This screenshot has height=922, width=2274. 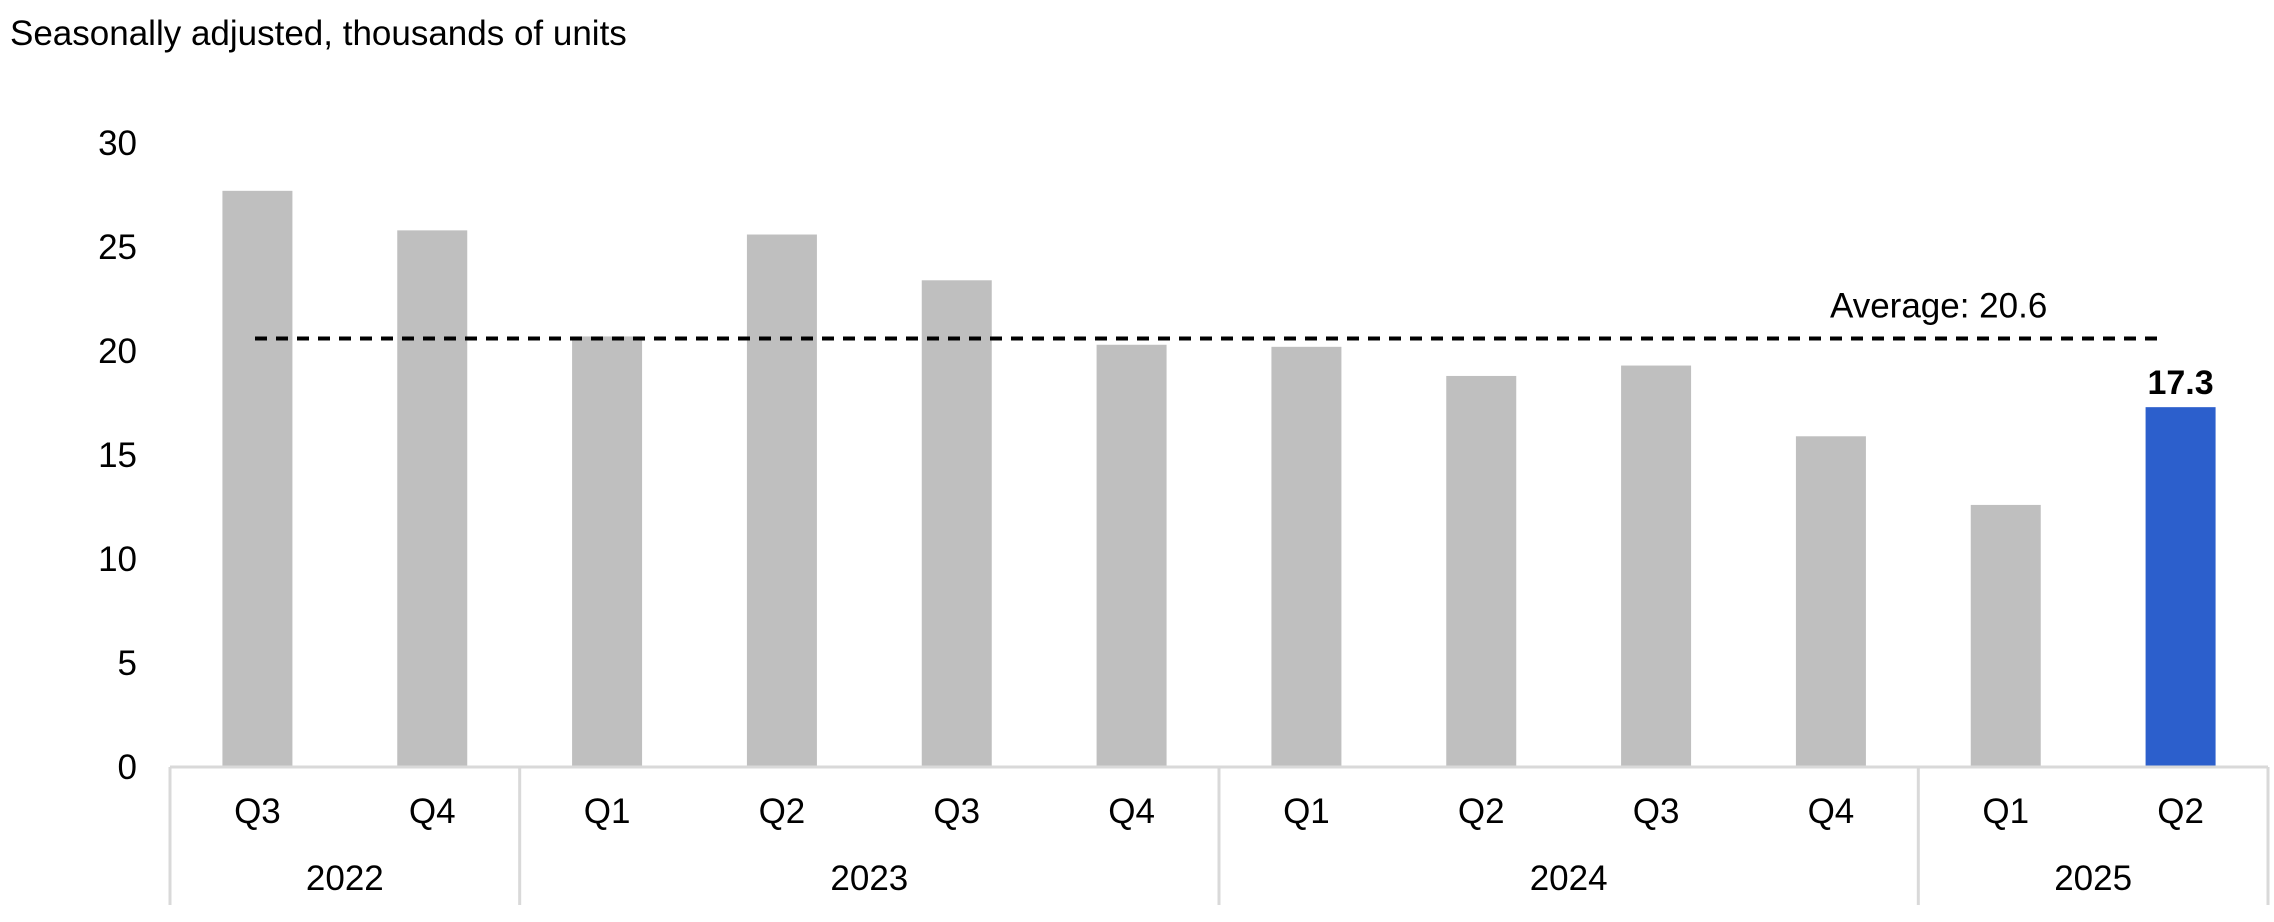 I want to click on average-line-group: Average: 20.6, so click(x=1209, y=314).